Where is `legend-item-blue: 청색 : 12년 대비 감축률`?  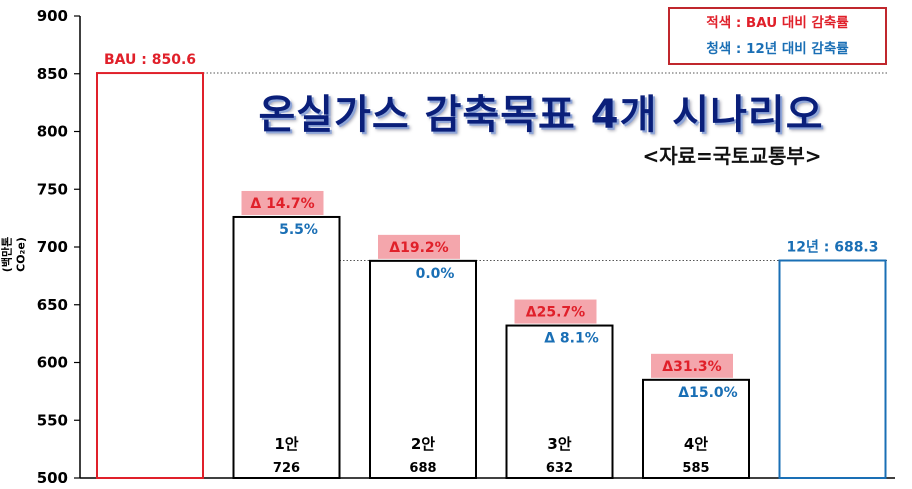
legend-item-blue: 청색 : 12년 대비 감축률 is located at coordinates (777, 49).